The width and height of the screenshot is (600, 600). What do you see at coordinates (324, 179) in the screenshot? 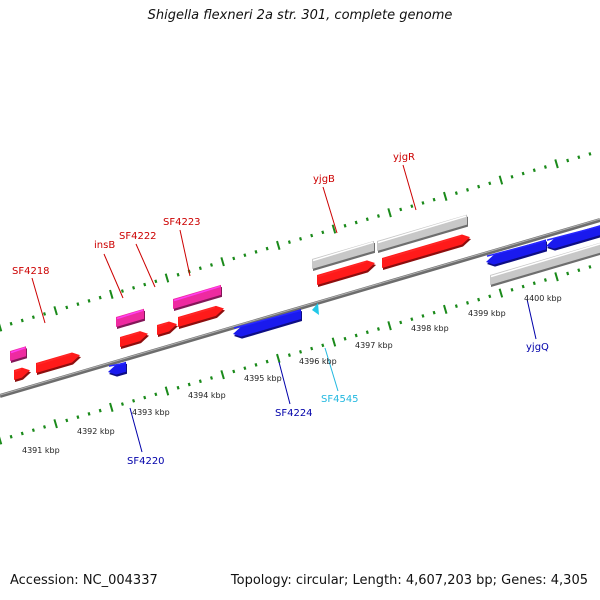
I see `gene-label: yjgB` at bounding box center [324, 179].